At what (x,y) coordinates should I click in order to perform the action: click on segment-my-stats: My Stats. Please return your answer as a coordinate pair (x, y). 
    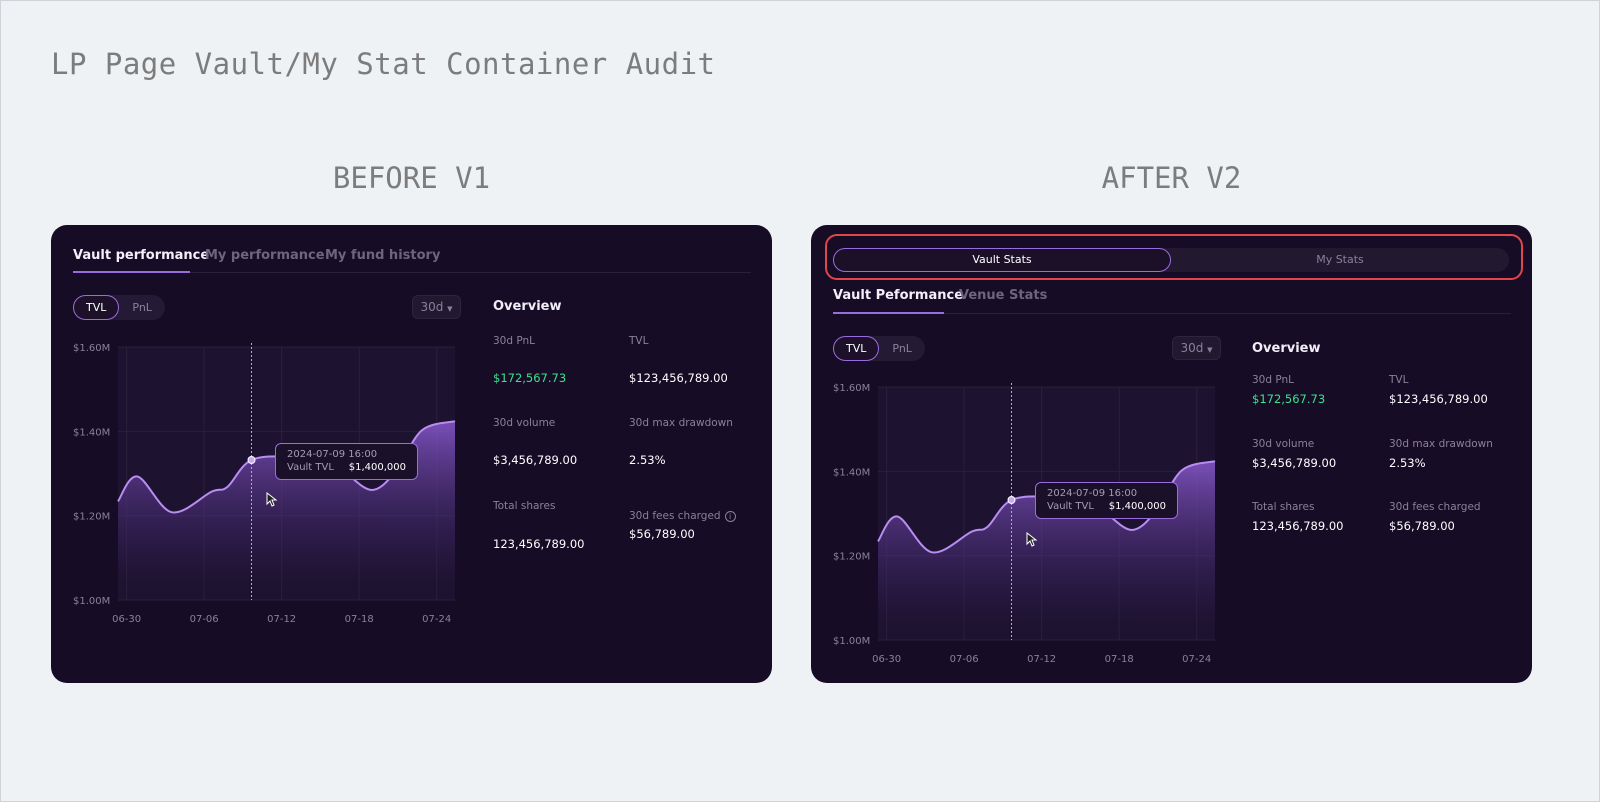
    Looking at the image, I should click on (1340, 259).